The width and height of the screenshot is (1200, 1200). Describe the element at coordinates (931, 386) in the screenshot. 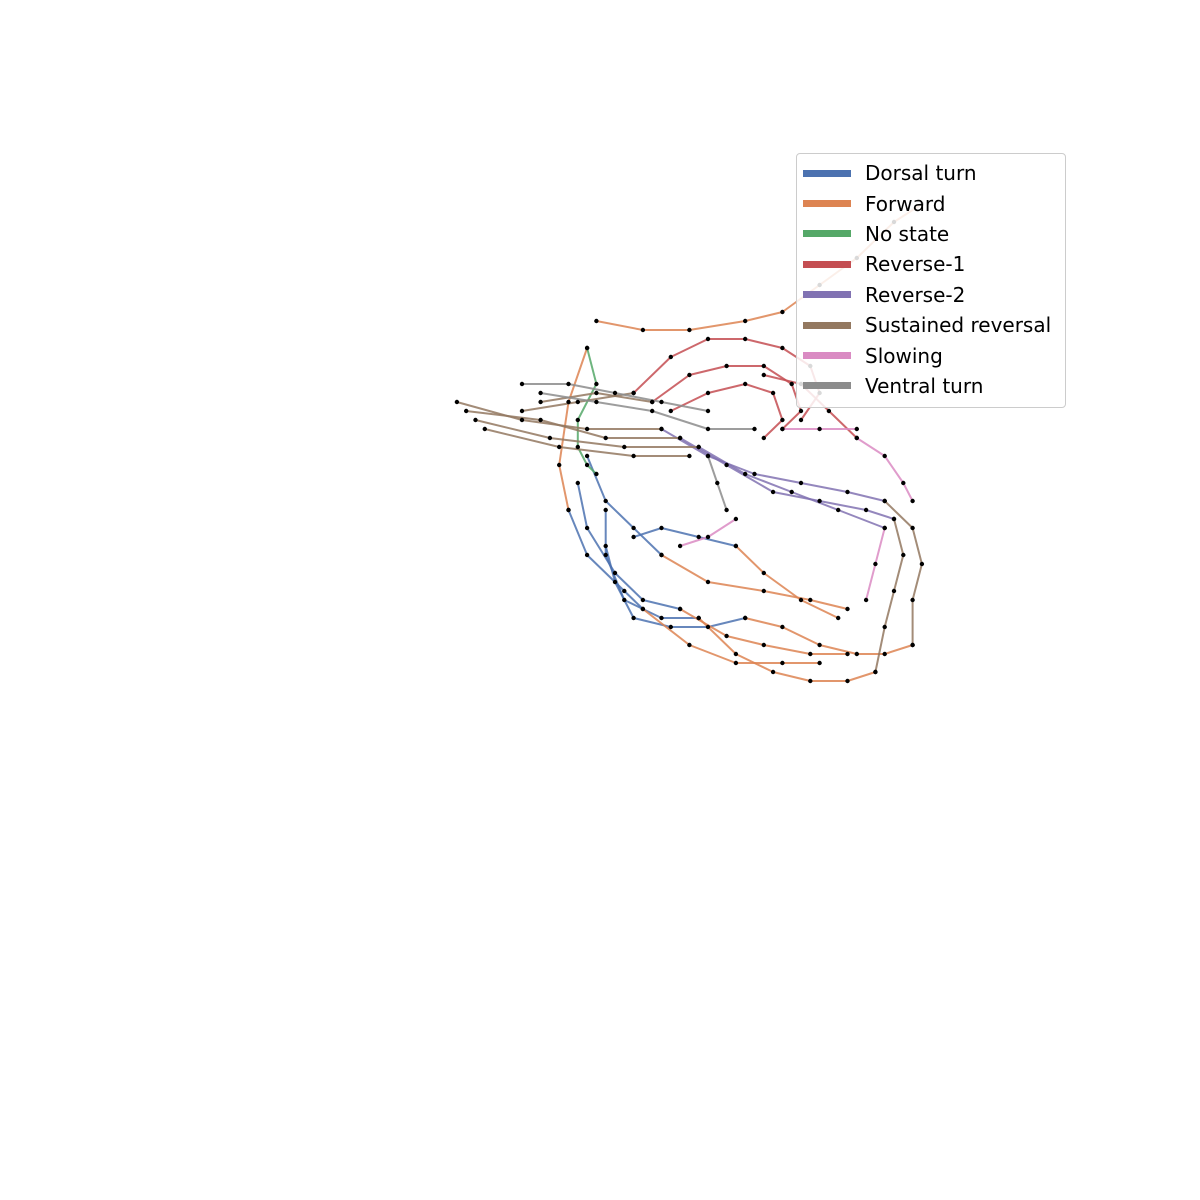

I see `legend-item-ventral-turn: Ventral turn` at that location.